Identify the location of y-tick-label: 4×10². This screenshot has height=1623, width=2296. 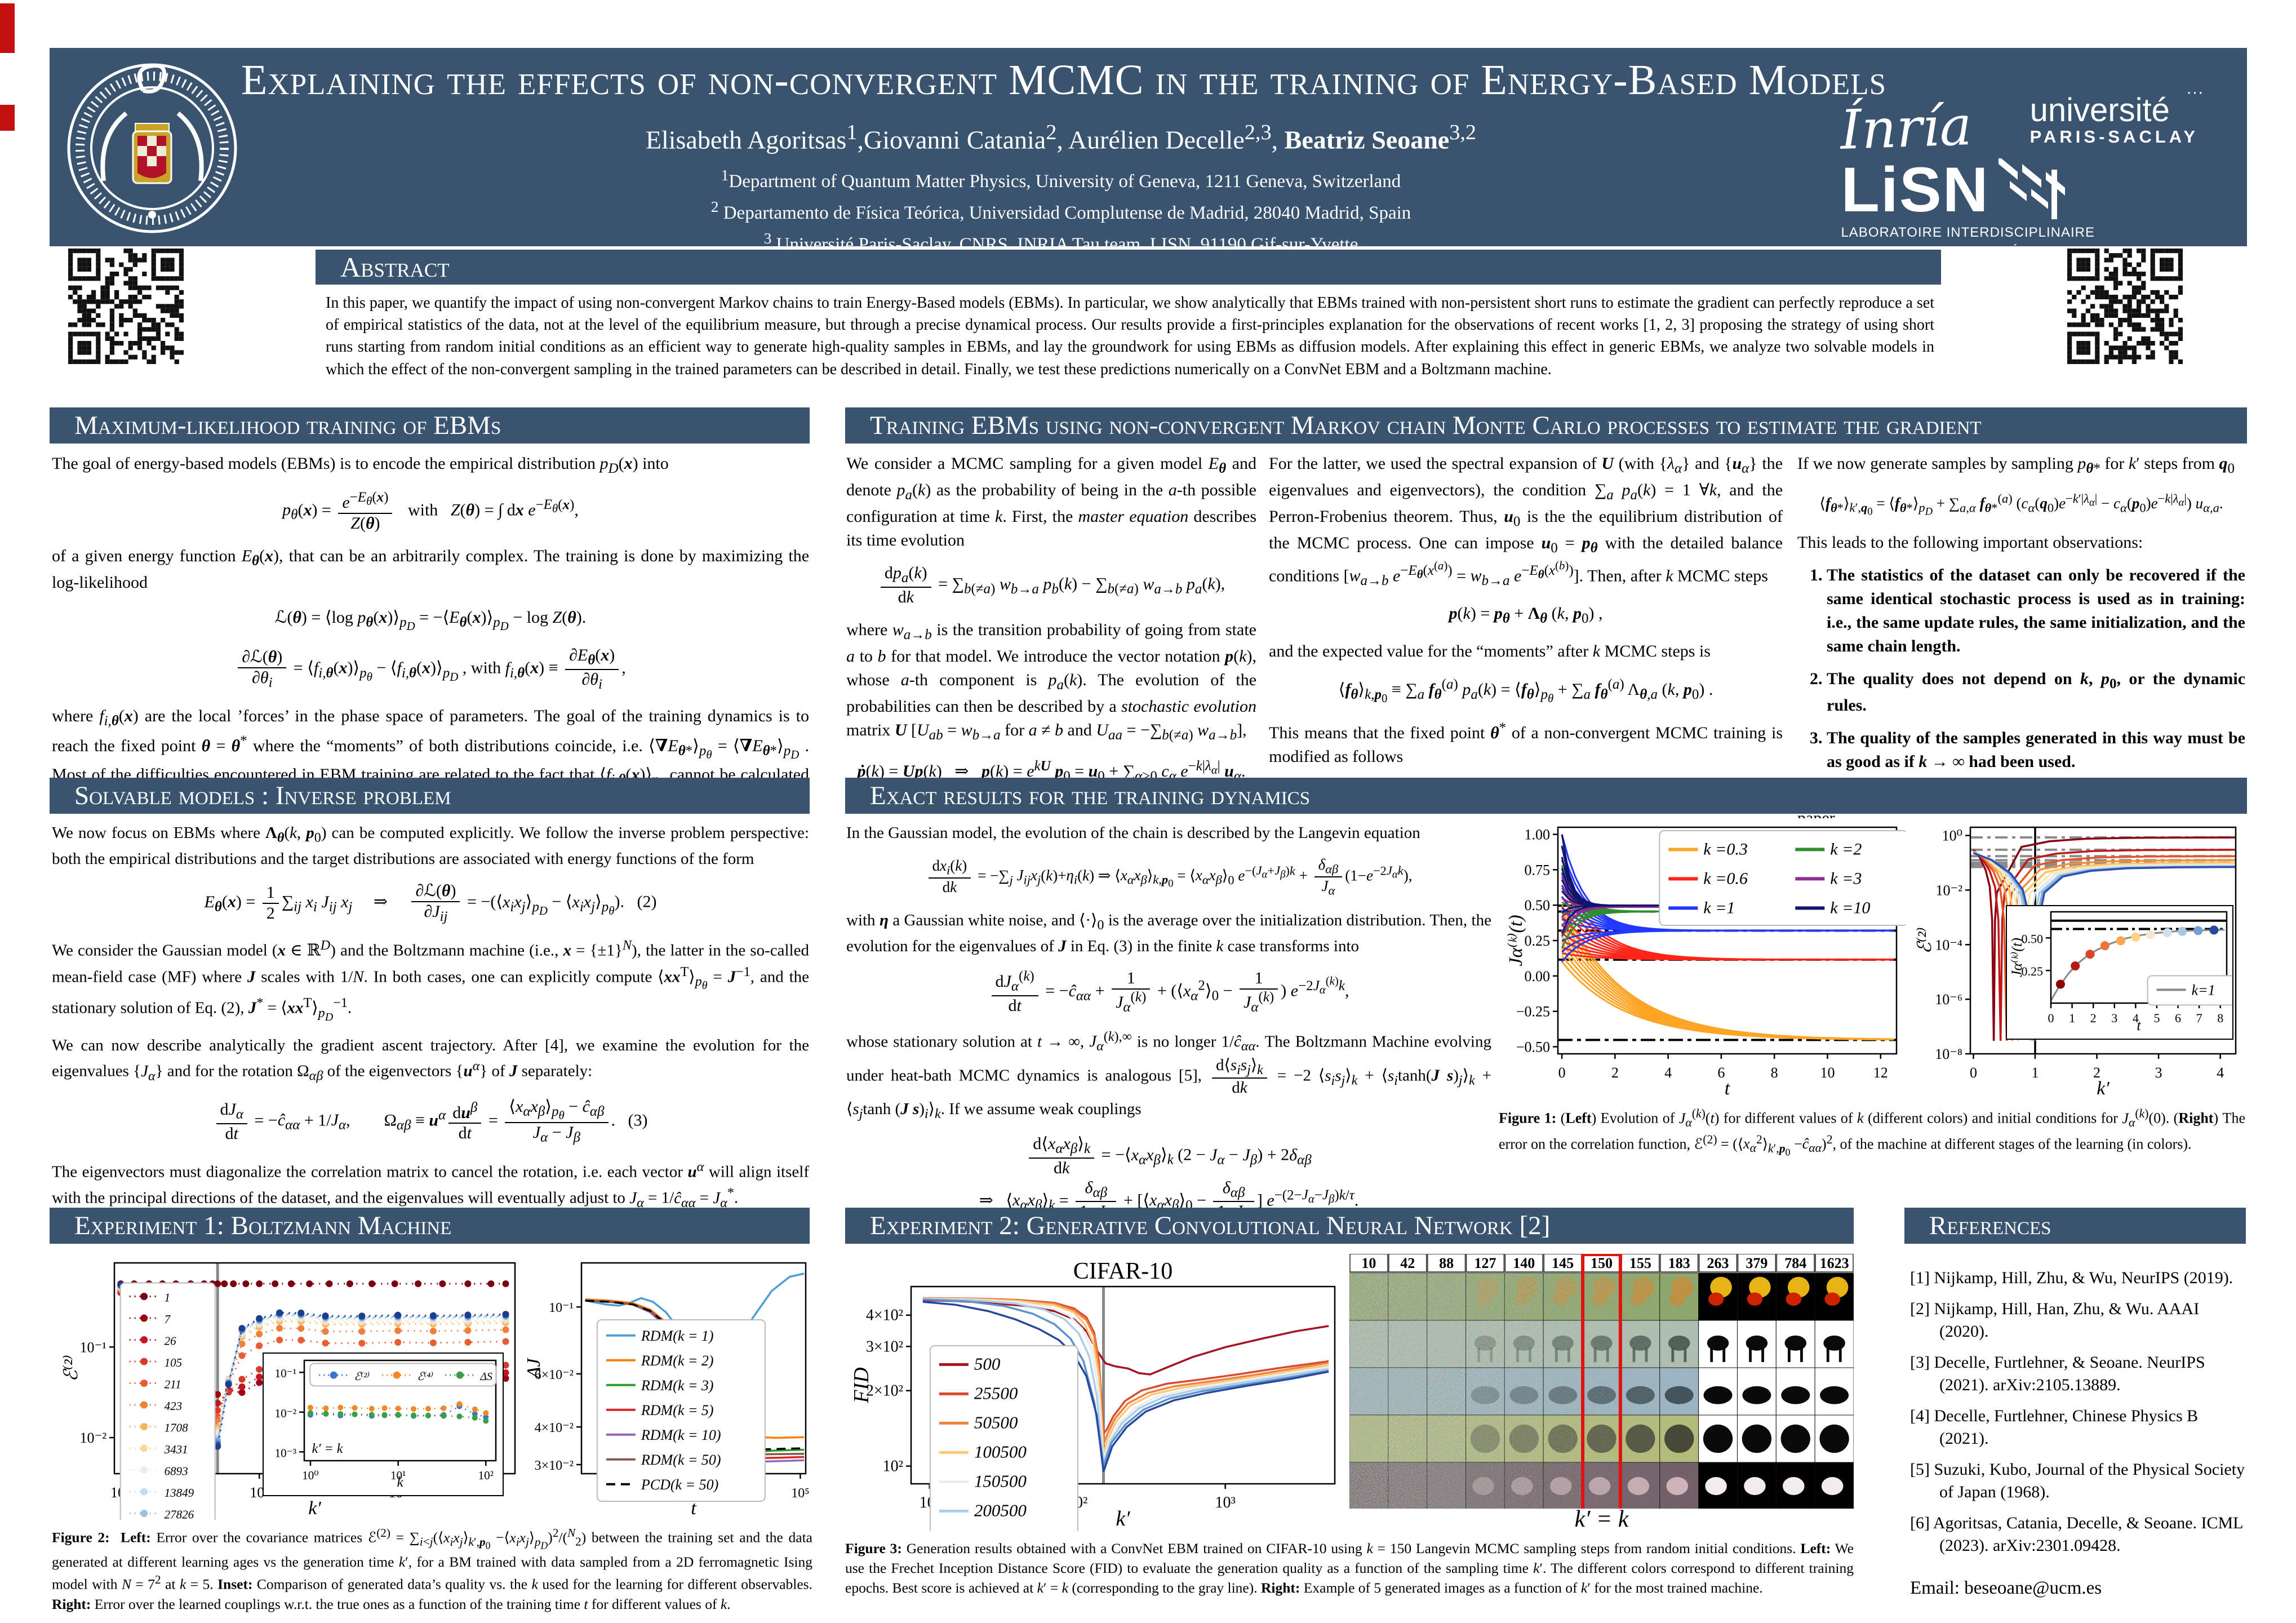
(884, 1315).